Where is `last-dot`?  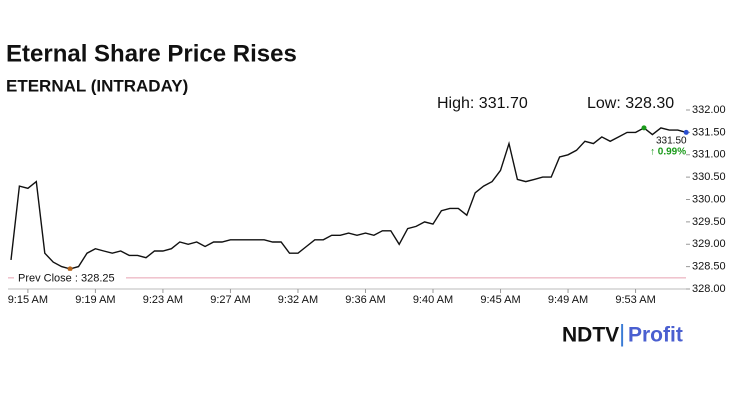
last-dot is located at coordinates (686, 132).